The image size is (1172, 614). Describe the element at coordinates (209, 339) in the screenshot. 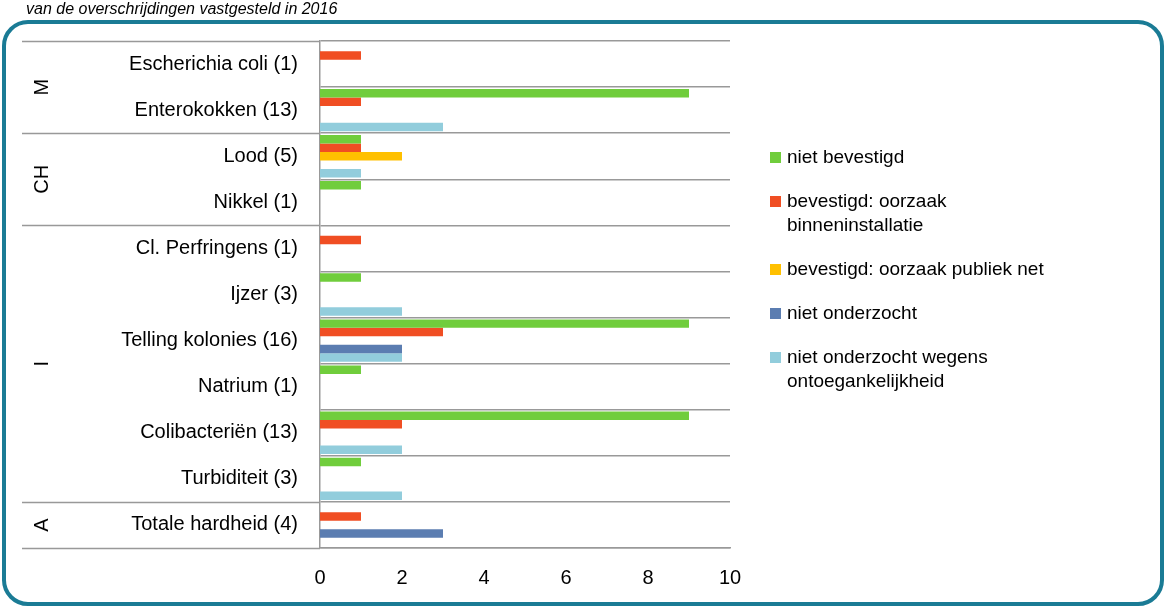

I see `y-tick-label: Telling kolonies (16)` at that location.